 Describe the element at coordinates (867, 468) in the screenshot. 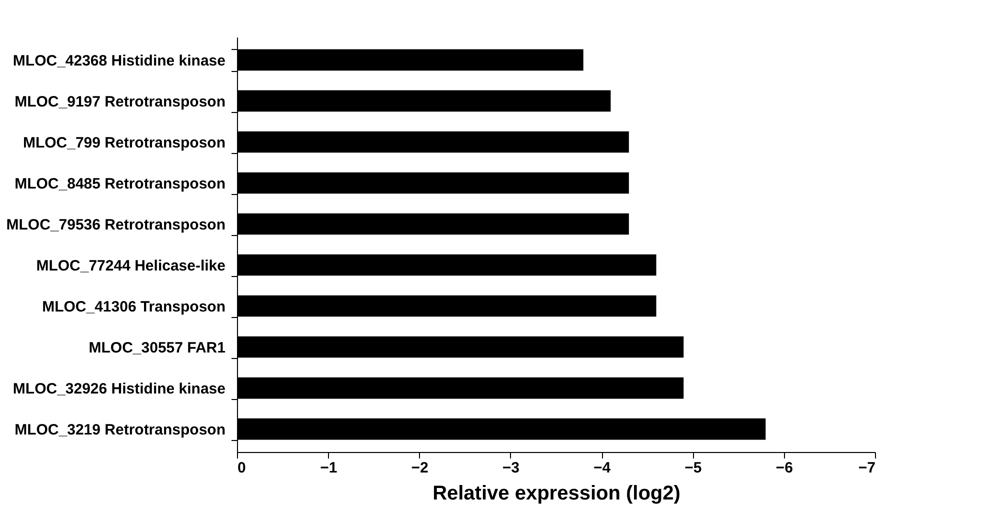

I see `x-tick-label: −7` at that location.